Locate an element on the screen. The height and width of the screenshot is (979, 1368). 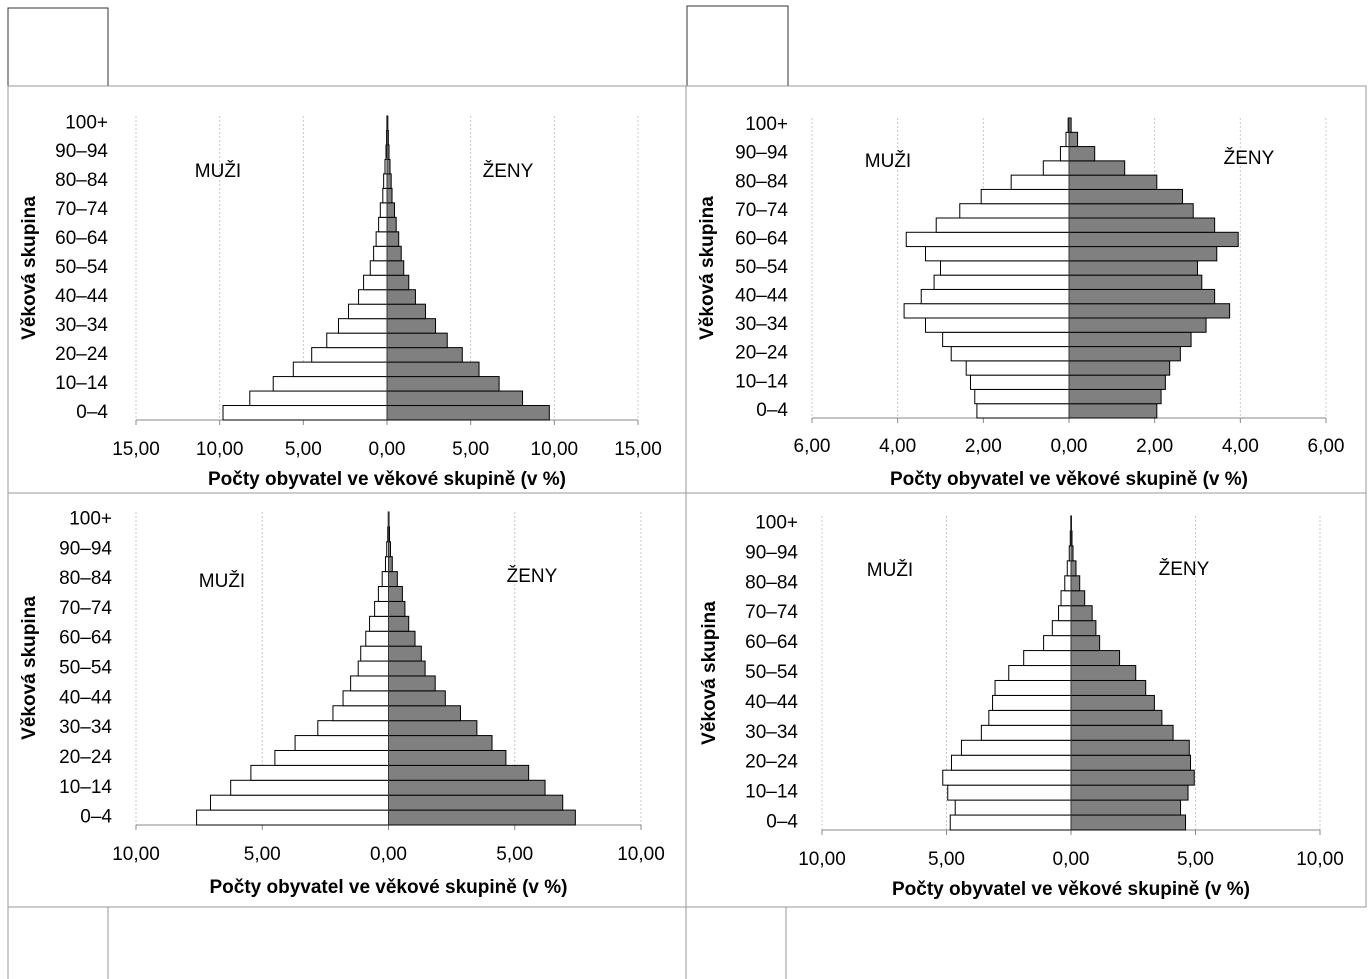
y-tick-label: 10–14 is located at coordinates (761, 381).